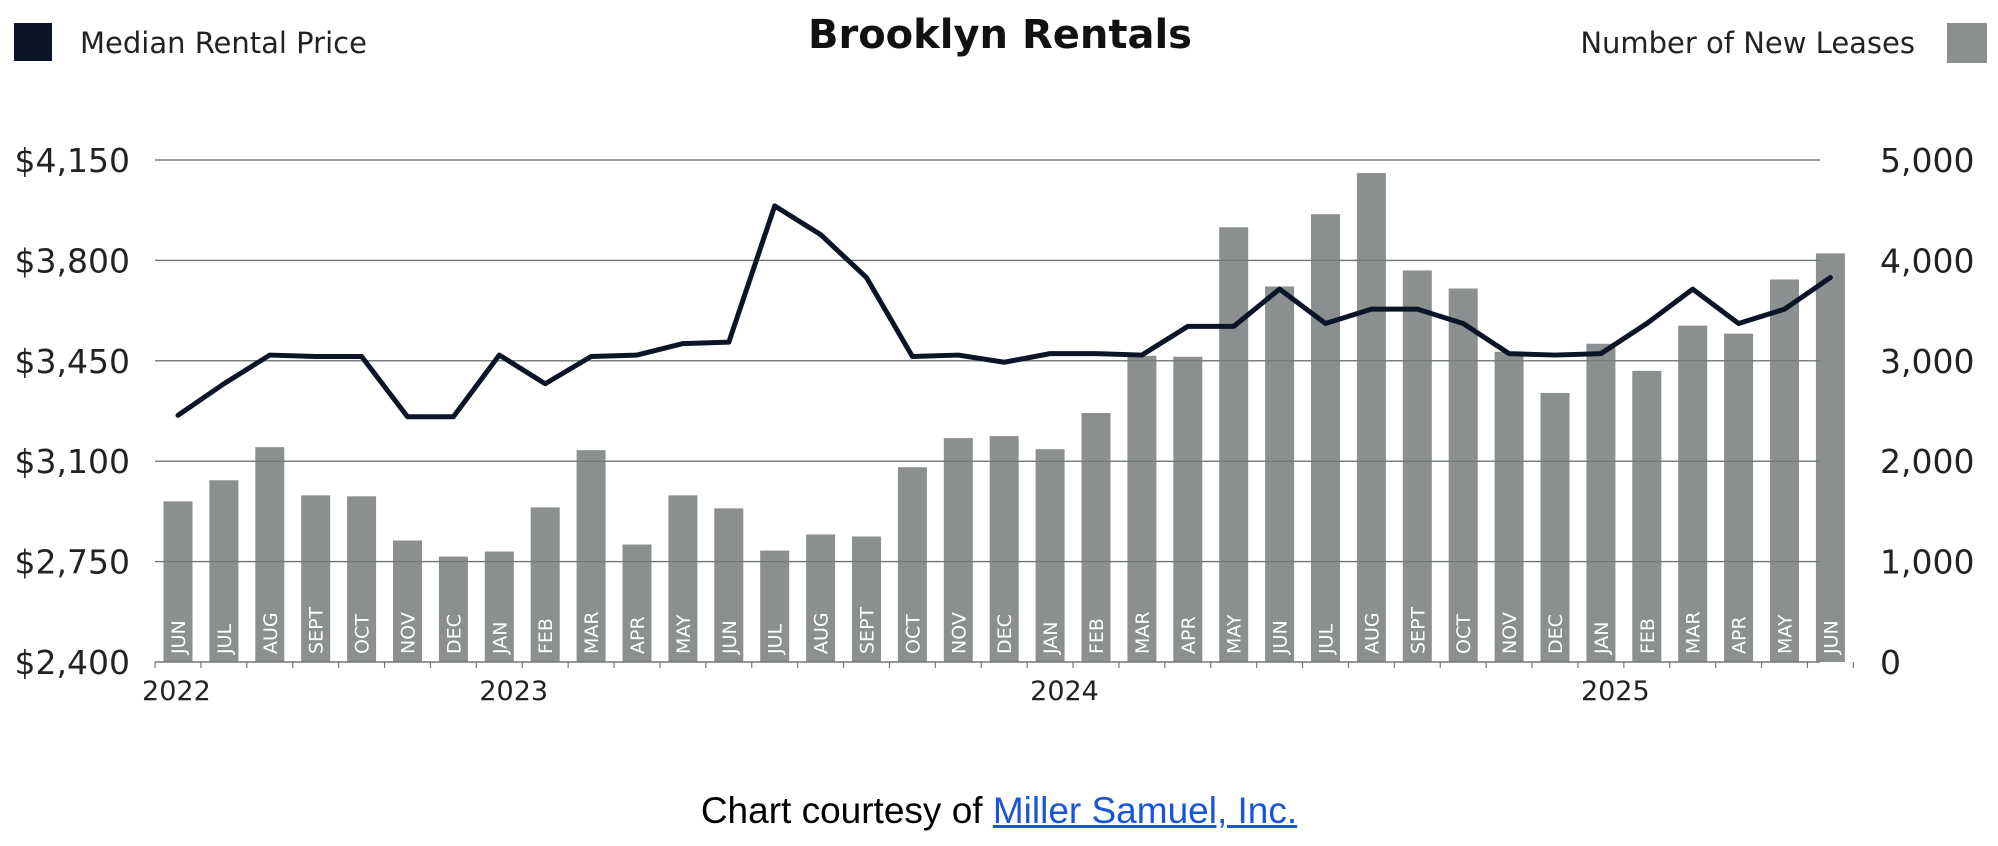  What do you see at coordinates (72, 361) in the screenshot?
I see `left-tick-label: $3,450` at bounding box center [72, 361].